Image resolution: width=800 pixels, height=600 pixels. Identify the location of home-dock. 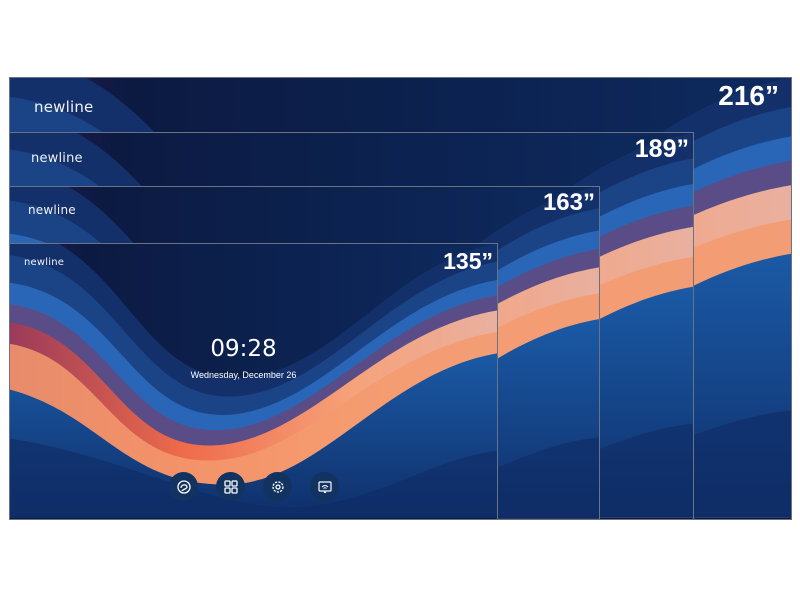
(254, 486).